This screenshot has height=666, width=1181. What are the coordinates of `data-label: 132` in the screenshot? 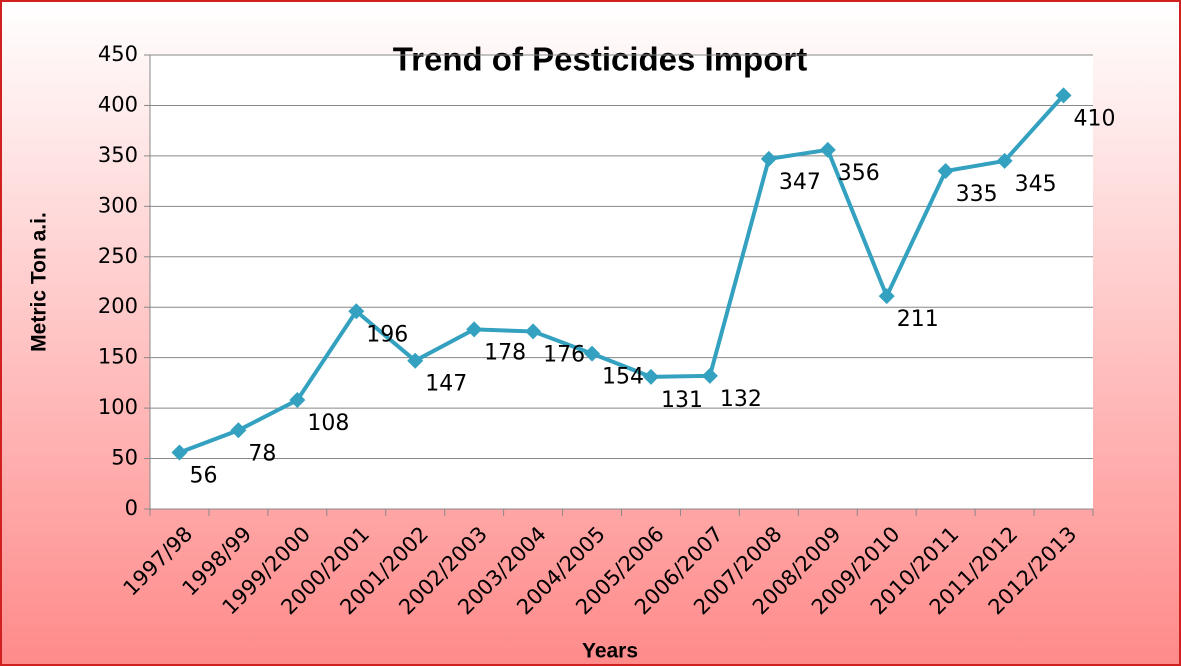 It's located at (741, 399).